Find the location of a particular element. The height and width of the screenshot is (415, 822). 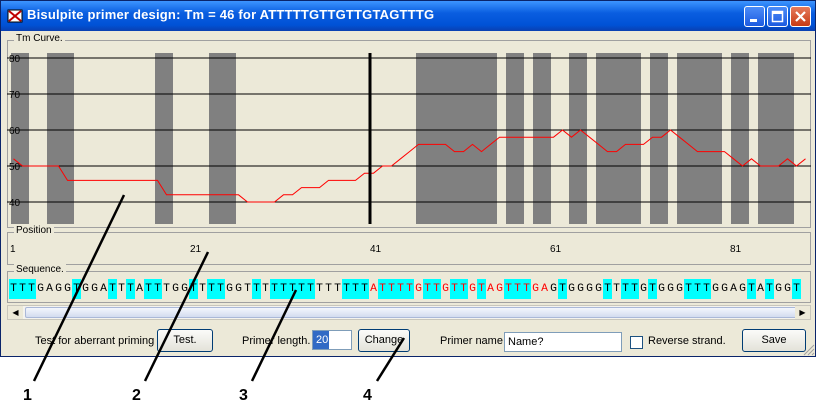

change-button: Change is located at coordinates (384, 340).